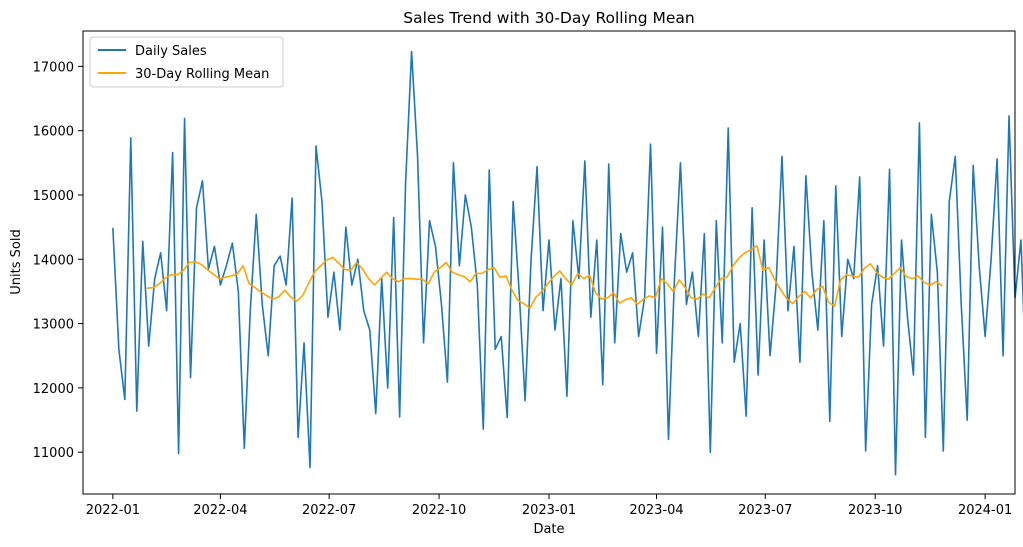 This screenshot has height=547, width=1023. Describe the element at coordinates (53, 132) in the screenshot. I see `y-tick-label: 16000` at that location.